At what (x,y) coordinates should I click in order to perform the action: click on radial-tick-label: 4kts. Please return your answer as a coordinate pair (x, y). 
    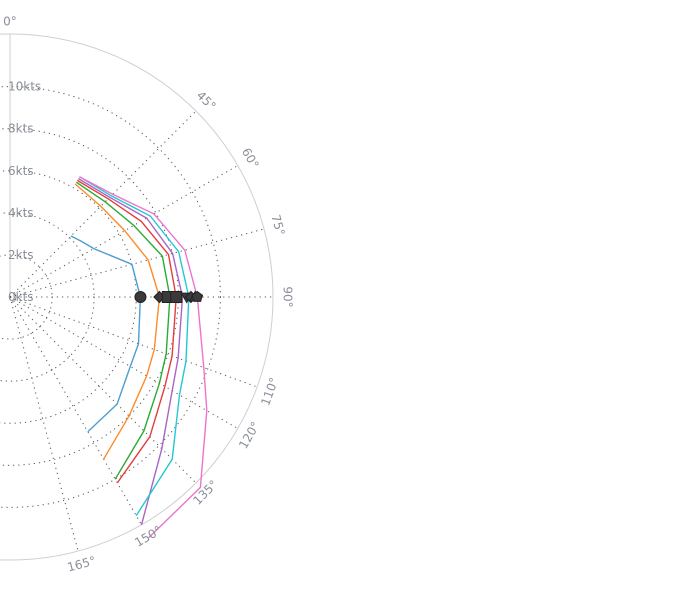
    Looking at the image, I should click on (21, 213).